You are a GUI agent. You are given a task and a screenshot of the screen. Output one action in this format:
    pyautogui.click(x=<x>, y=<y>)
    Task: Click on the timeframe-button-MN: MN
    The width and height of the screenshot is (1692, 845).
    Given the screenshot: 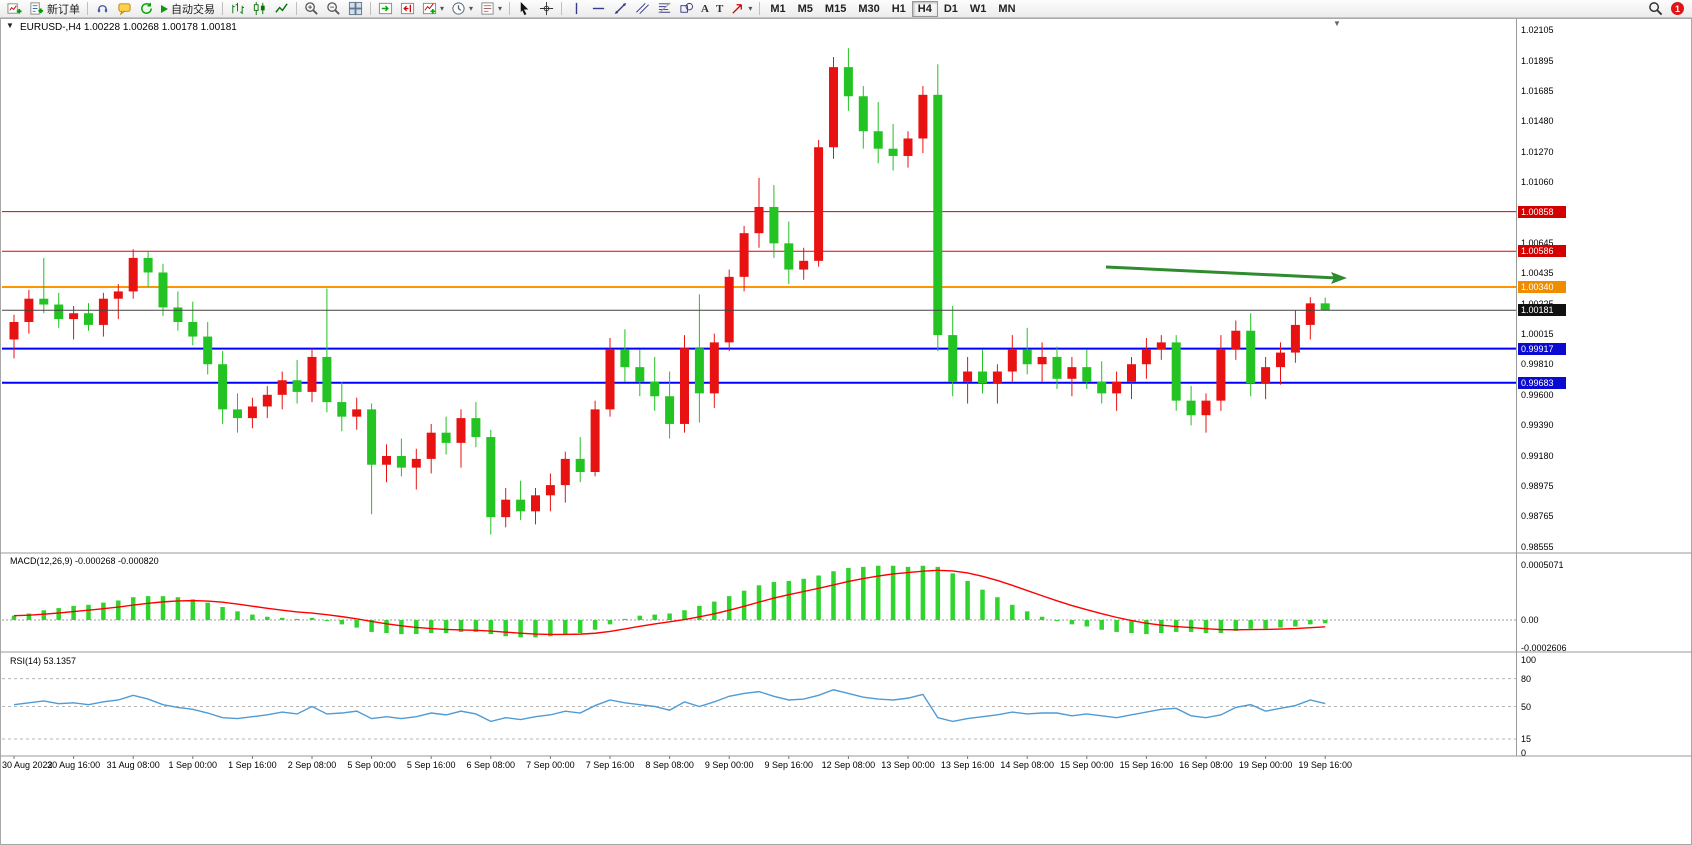 What is the action you would take?
    pyautogui.click(x=1006, y=9)
    